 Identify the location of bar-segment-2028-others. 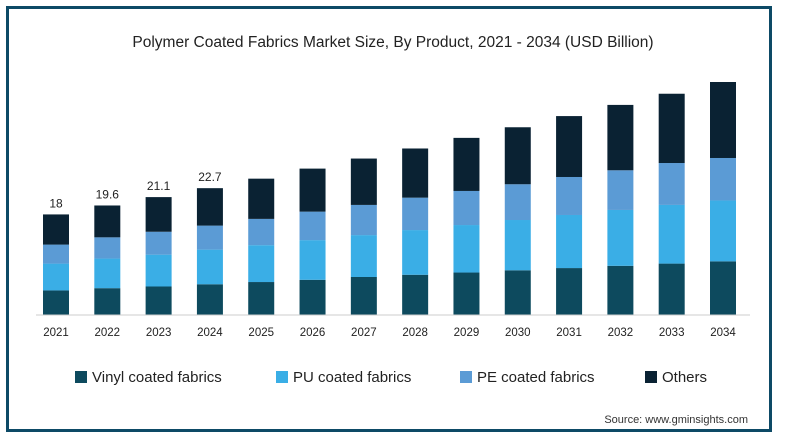
(415, 173).